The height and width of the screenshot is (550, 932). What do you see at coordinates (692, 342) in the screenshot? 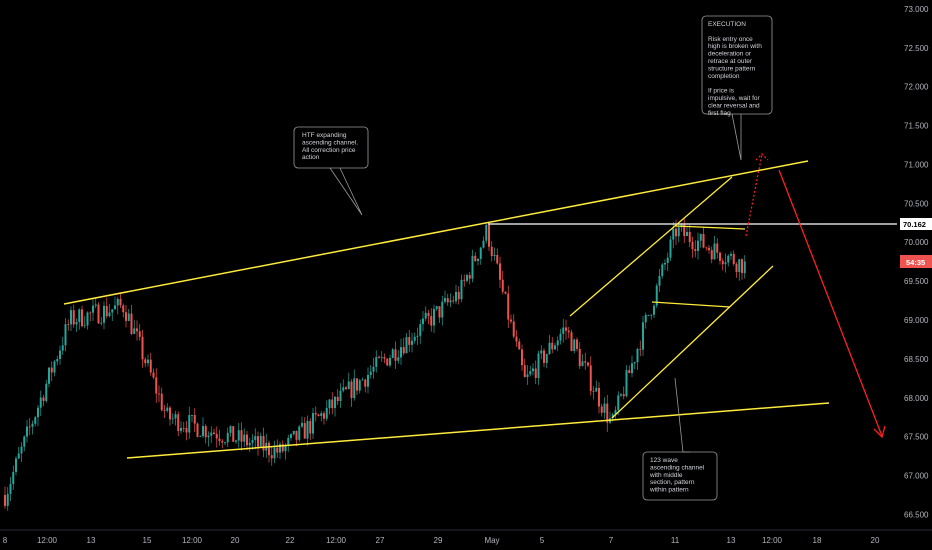
I see `wave-channel-lower-line` at bounding box center [692, 342].